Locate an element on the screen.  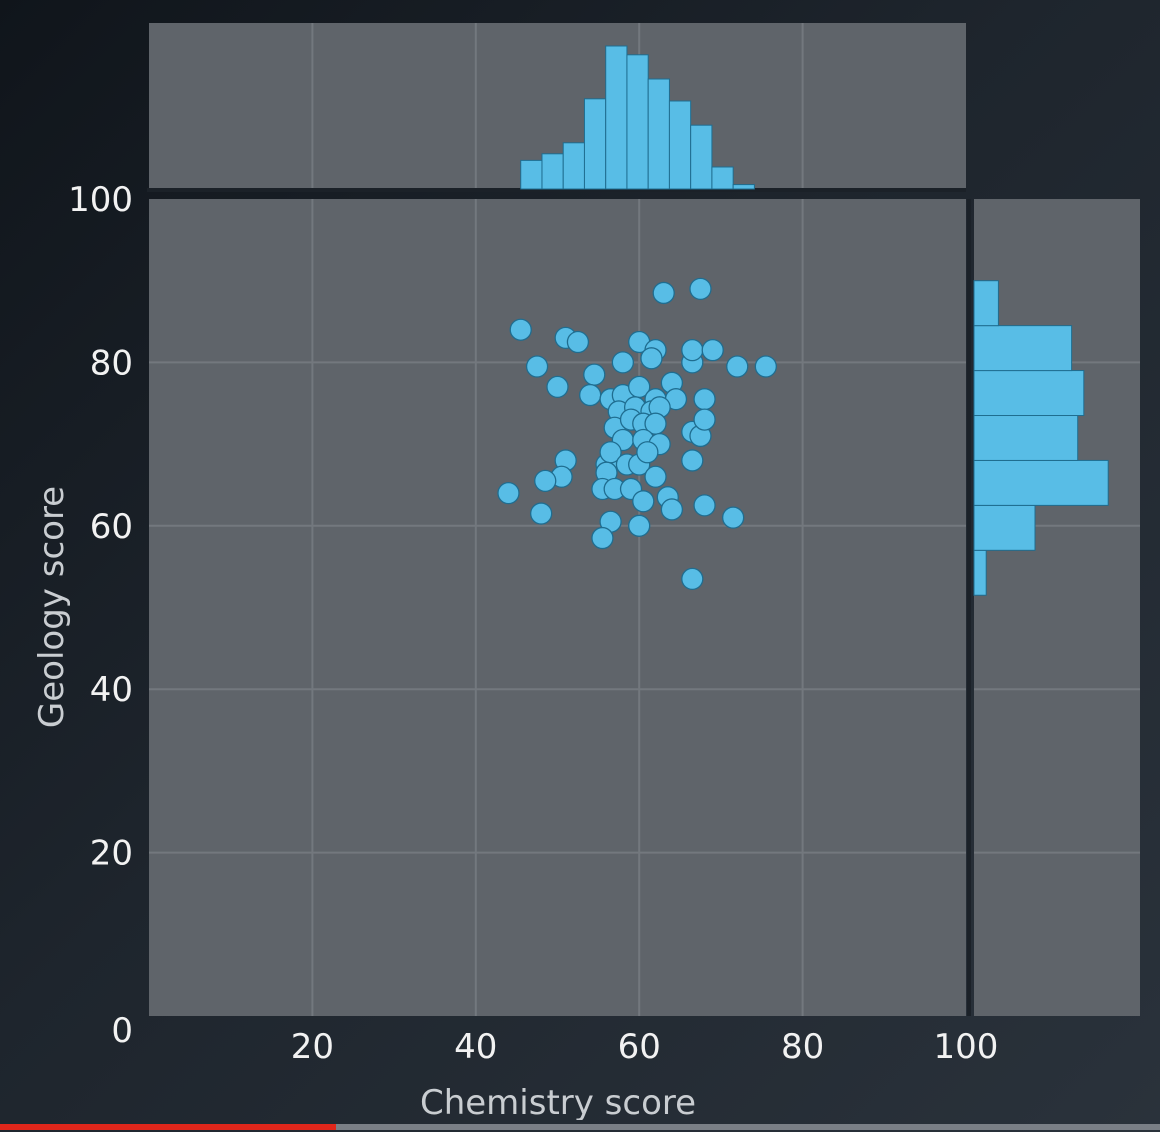
x-axis-label: Chemistry score is located at coordinates (558, 1101).